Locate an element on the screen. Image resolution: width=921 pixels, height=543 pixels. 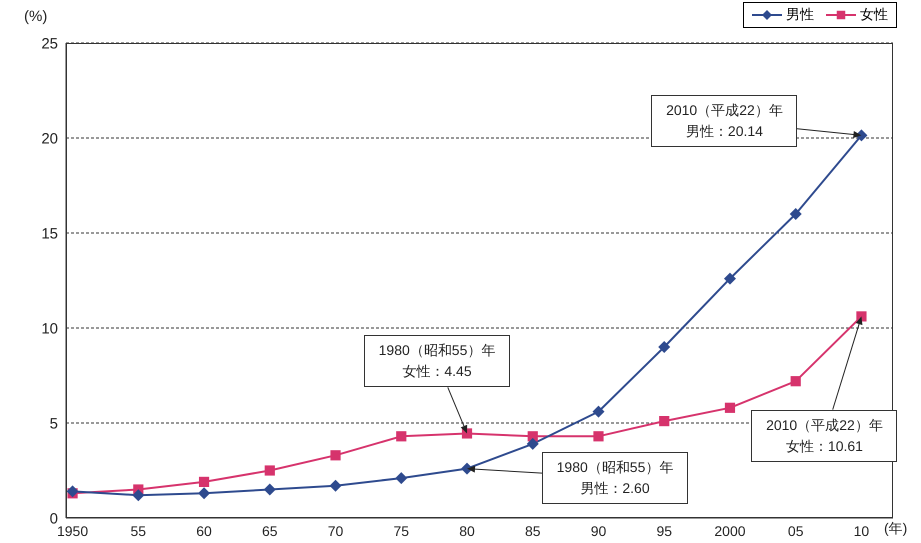
x-axis-title: (年) is located at coordinates (896, 529).